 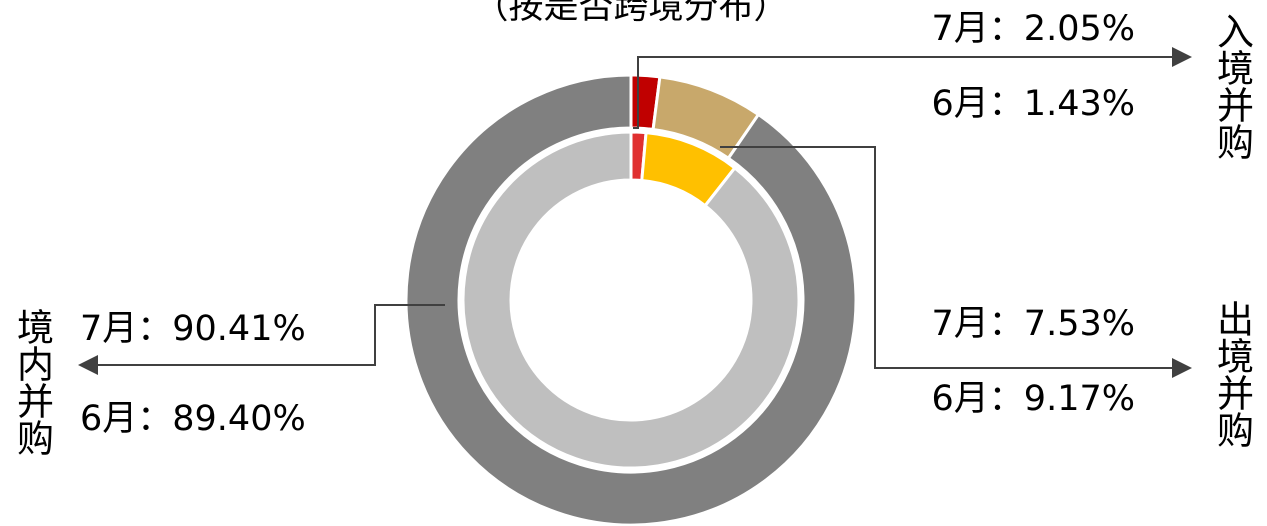 I want to click on value-label: 7月：7.53%, so click(x=1033, y=324).